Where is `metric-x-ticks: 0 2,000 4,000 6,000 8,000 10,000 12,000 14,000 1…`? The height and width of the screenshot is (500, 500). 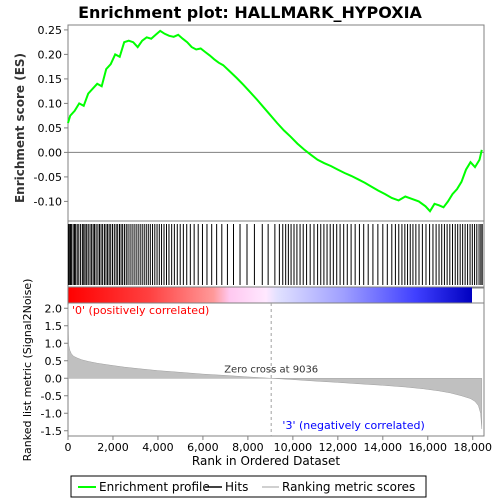 metric-x-ticks: 0 2,000 4,000 6,000 8,000 10,000 12,000 14,000 1… is located at coordinates (279, 445).